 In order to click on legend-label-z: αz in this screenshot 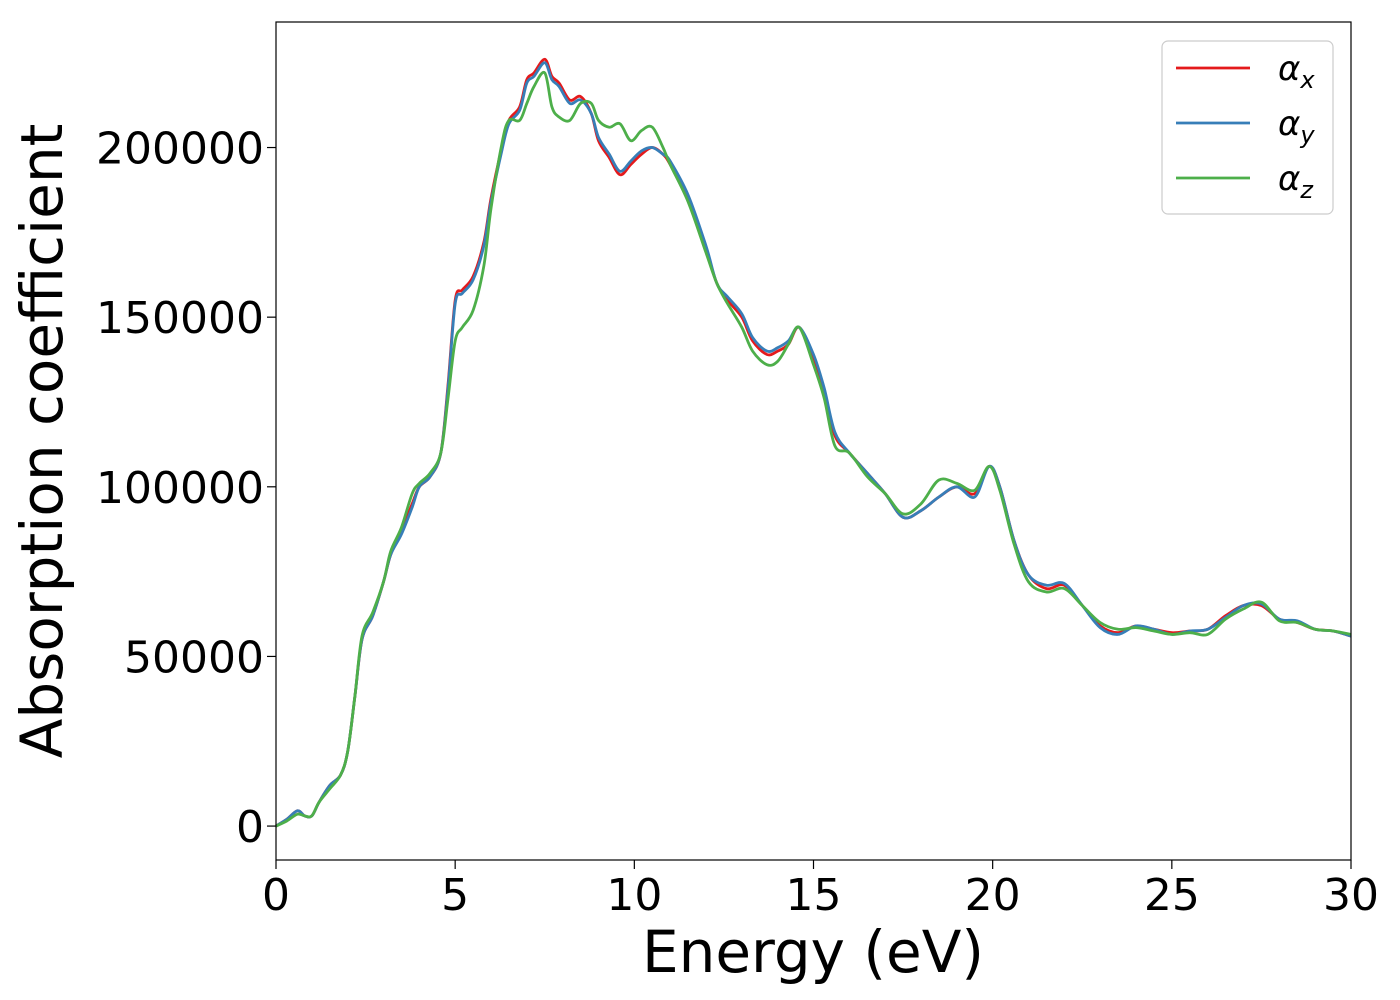, I will do `click(1296, 181)`.